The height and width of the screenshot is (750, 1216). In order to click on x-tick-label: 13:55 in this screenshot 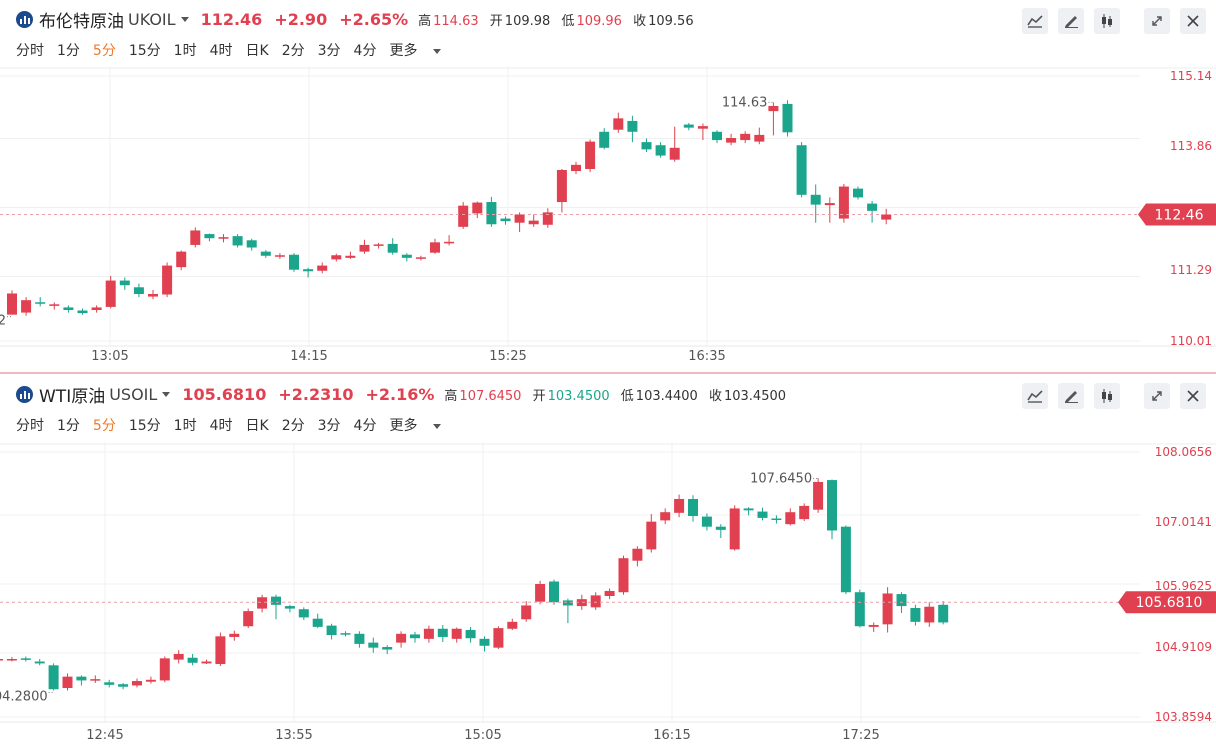, I will do `click(293, 735)`.